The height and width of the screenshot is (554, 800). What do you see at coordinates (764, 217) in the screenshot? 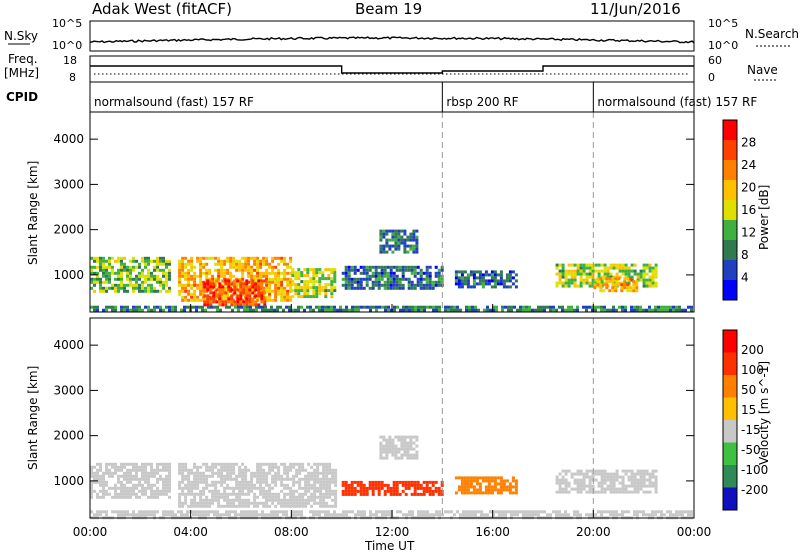
I see `power-colorbar-label: Power [dB]` at bounding box center [764, 217].